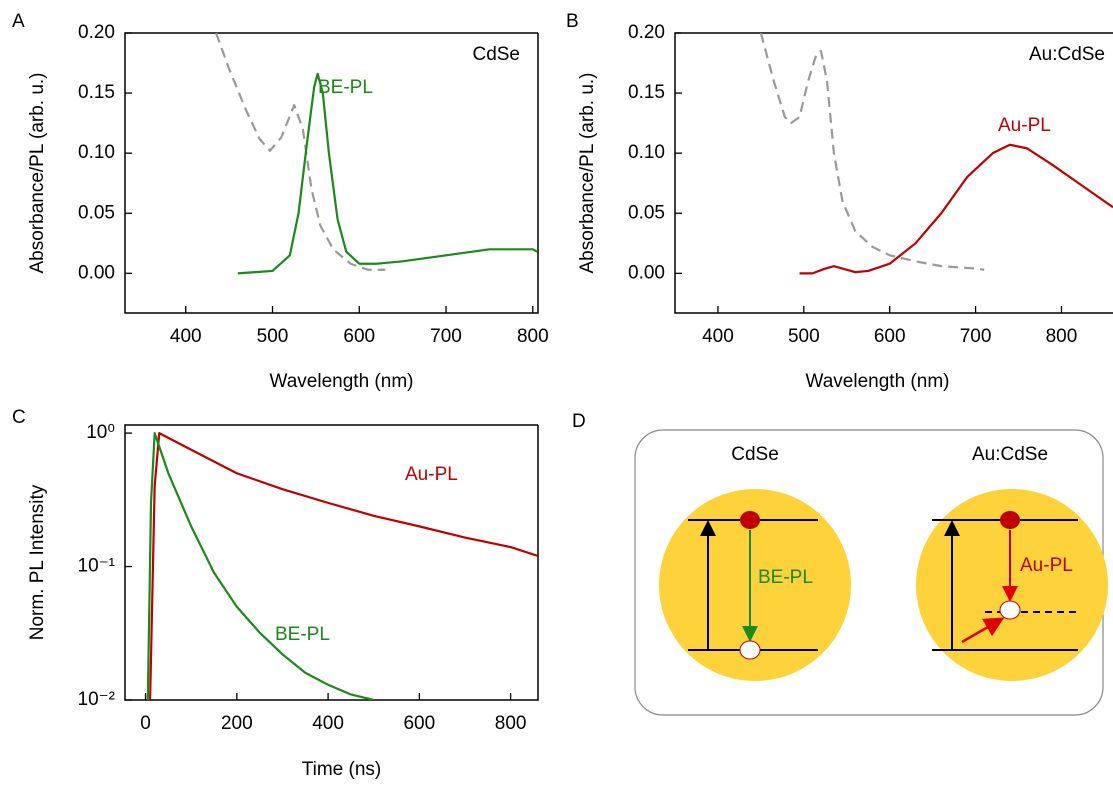 The height and width of the screenshot is (786, 1113). What do you see at coordinates (983, 630) in the screenshot?
I see `arrow` at bounding box center [983, 630].